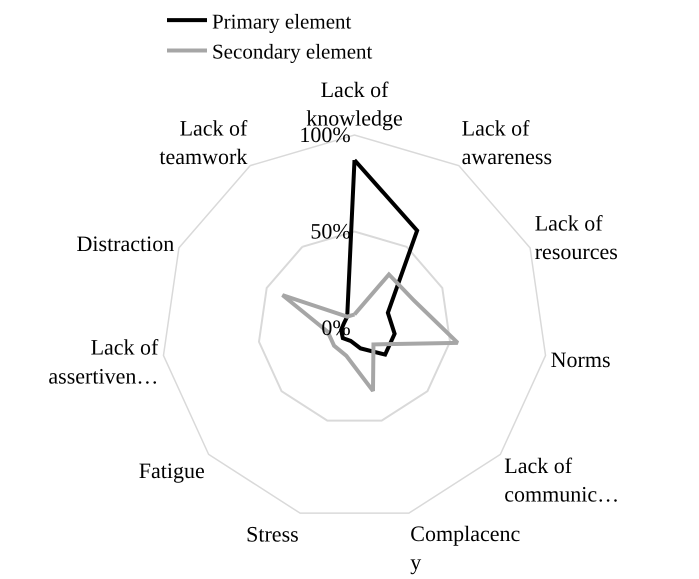 This screenshot has width=699, height=579. Describe the element at coordinates (171, 470) in the screenshot. I see `spoke-label: Fatigue` at that location.